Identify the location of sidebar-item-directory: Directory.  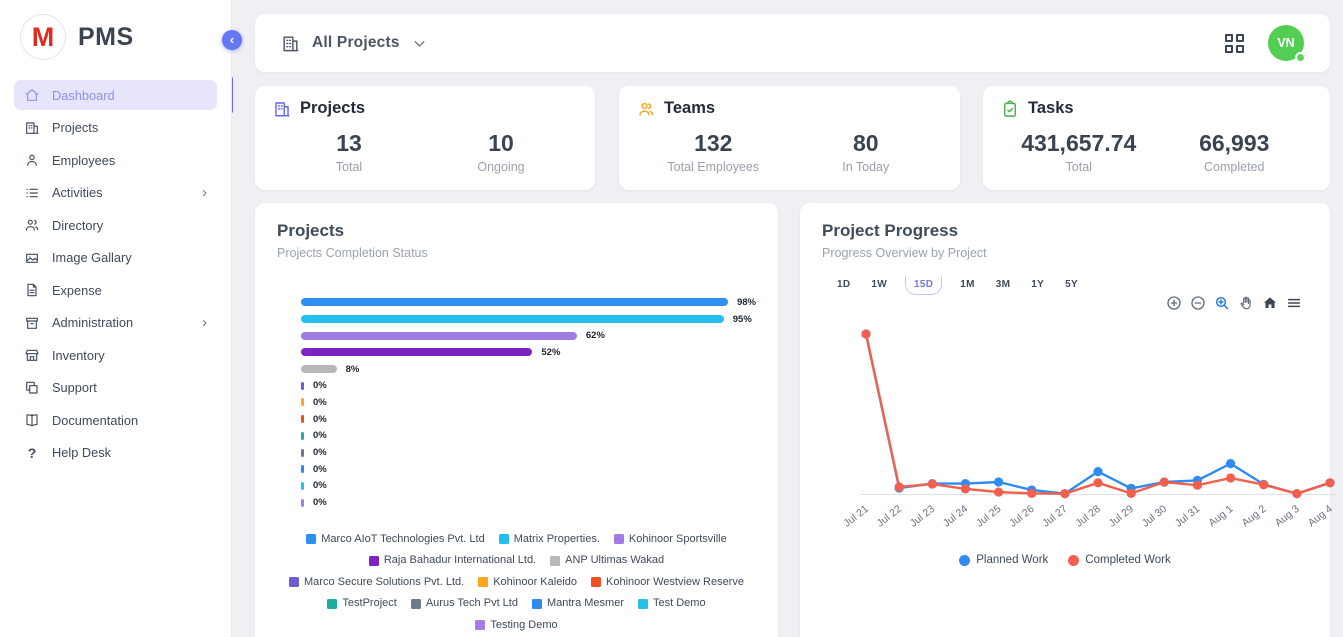
(115, 225).